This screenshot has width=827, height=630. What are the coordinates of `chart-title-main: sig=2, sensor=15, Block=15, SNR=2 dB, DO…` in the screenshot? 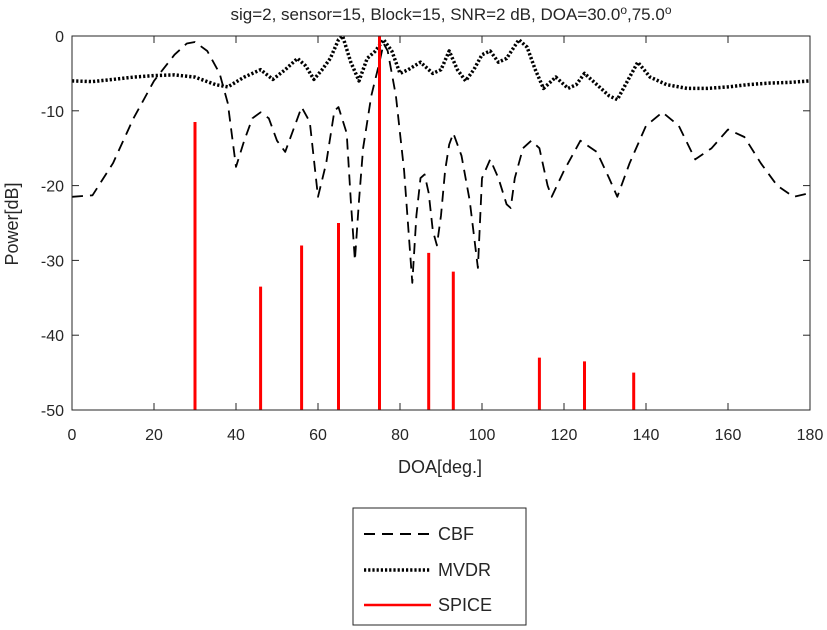 It's located at (425, 14).